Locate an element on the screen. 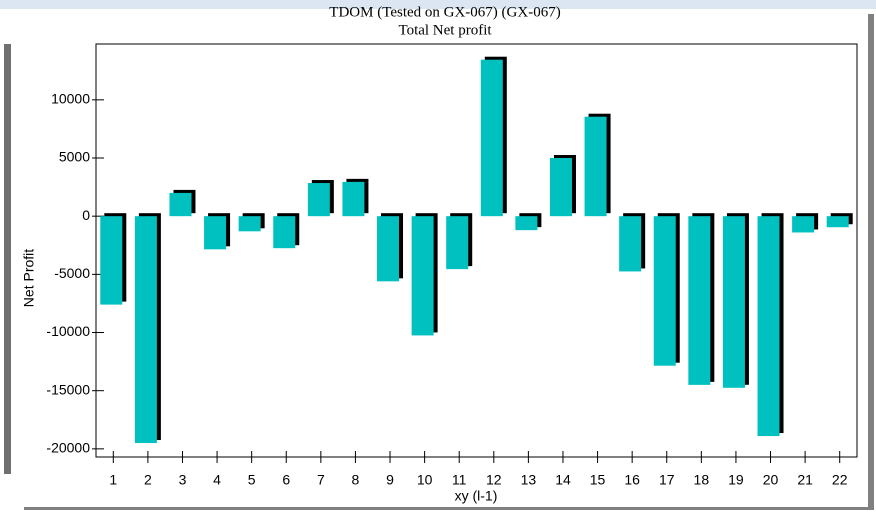 This screenshot has width=876, height=515. x-tick-label: 2 is located at coordinates (148, 480).